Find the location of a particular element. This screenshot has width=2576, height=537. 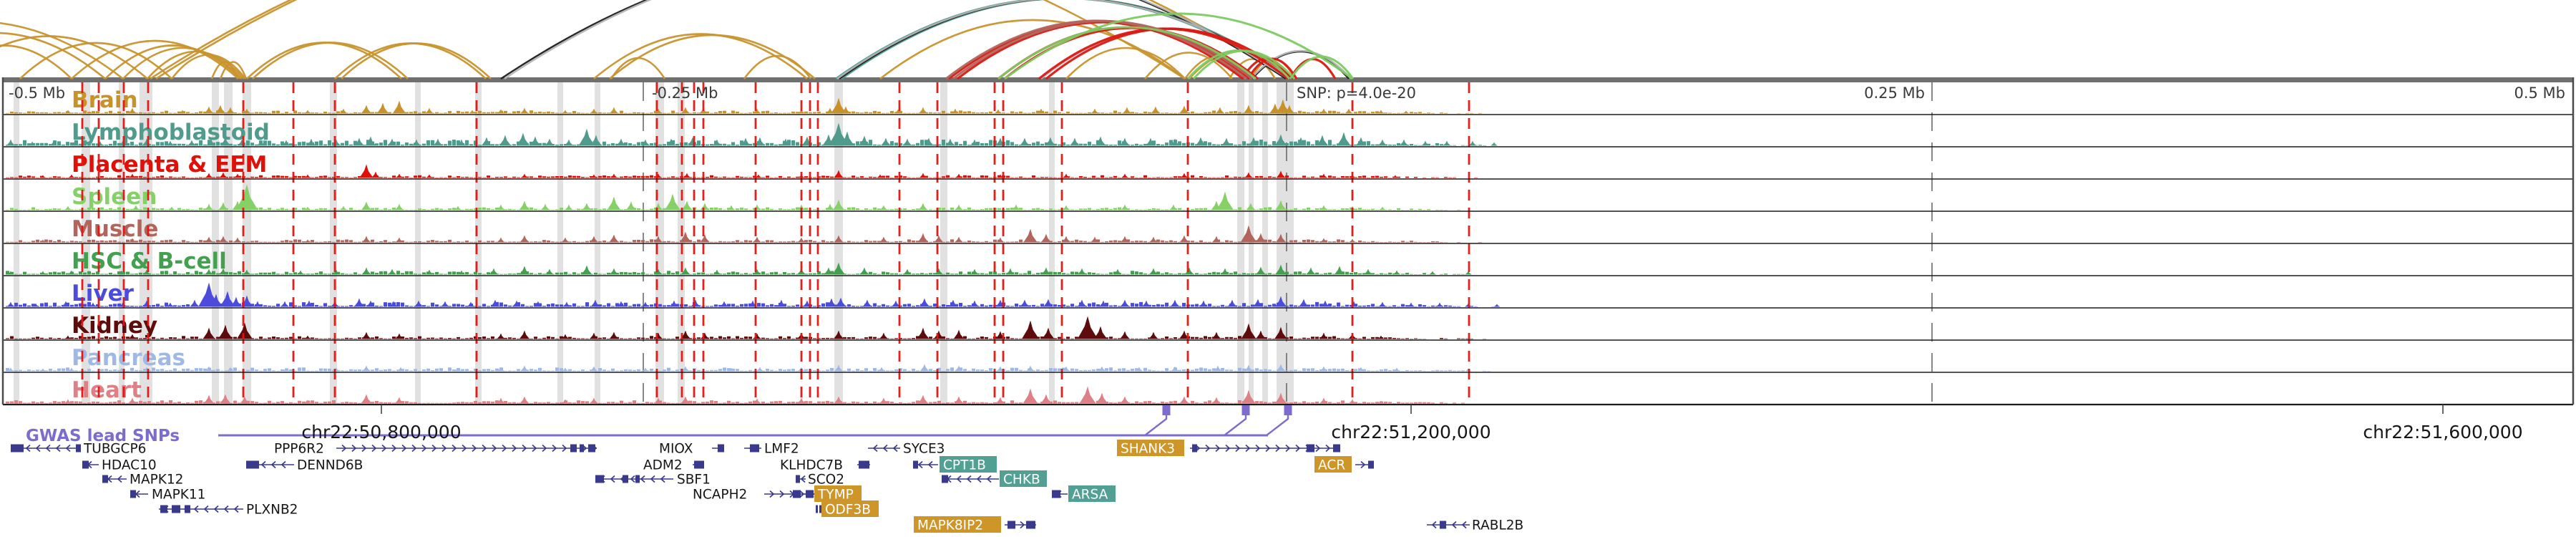

track-label: Placenta & EEM is located at coordinates (169, 165).